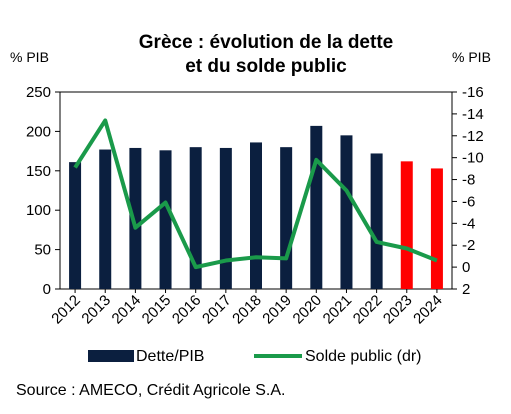 The image size is (511, 414). Describe the element at coordinates (466, 267) in the screenshot. I see `y-right-tick-label: 0` at that location.